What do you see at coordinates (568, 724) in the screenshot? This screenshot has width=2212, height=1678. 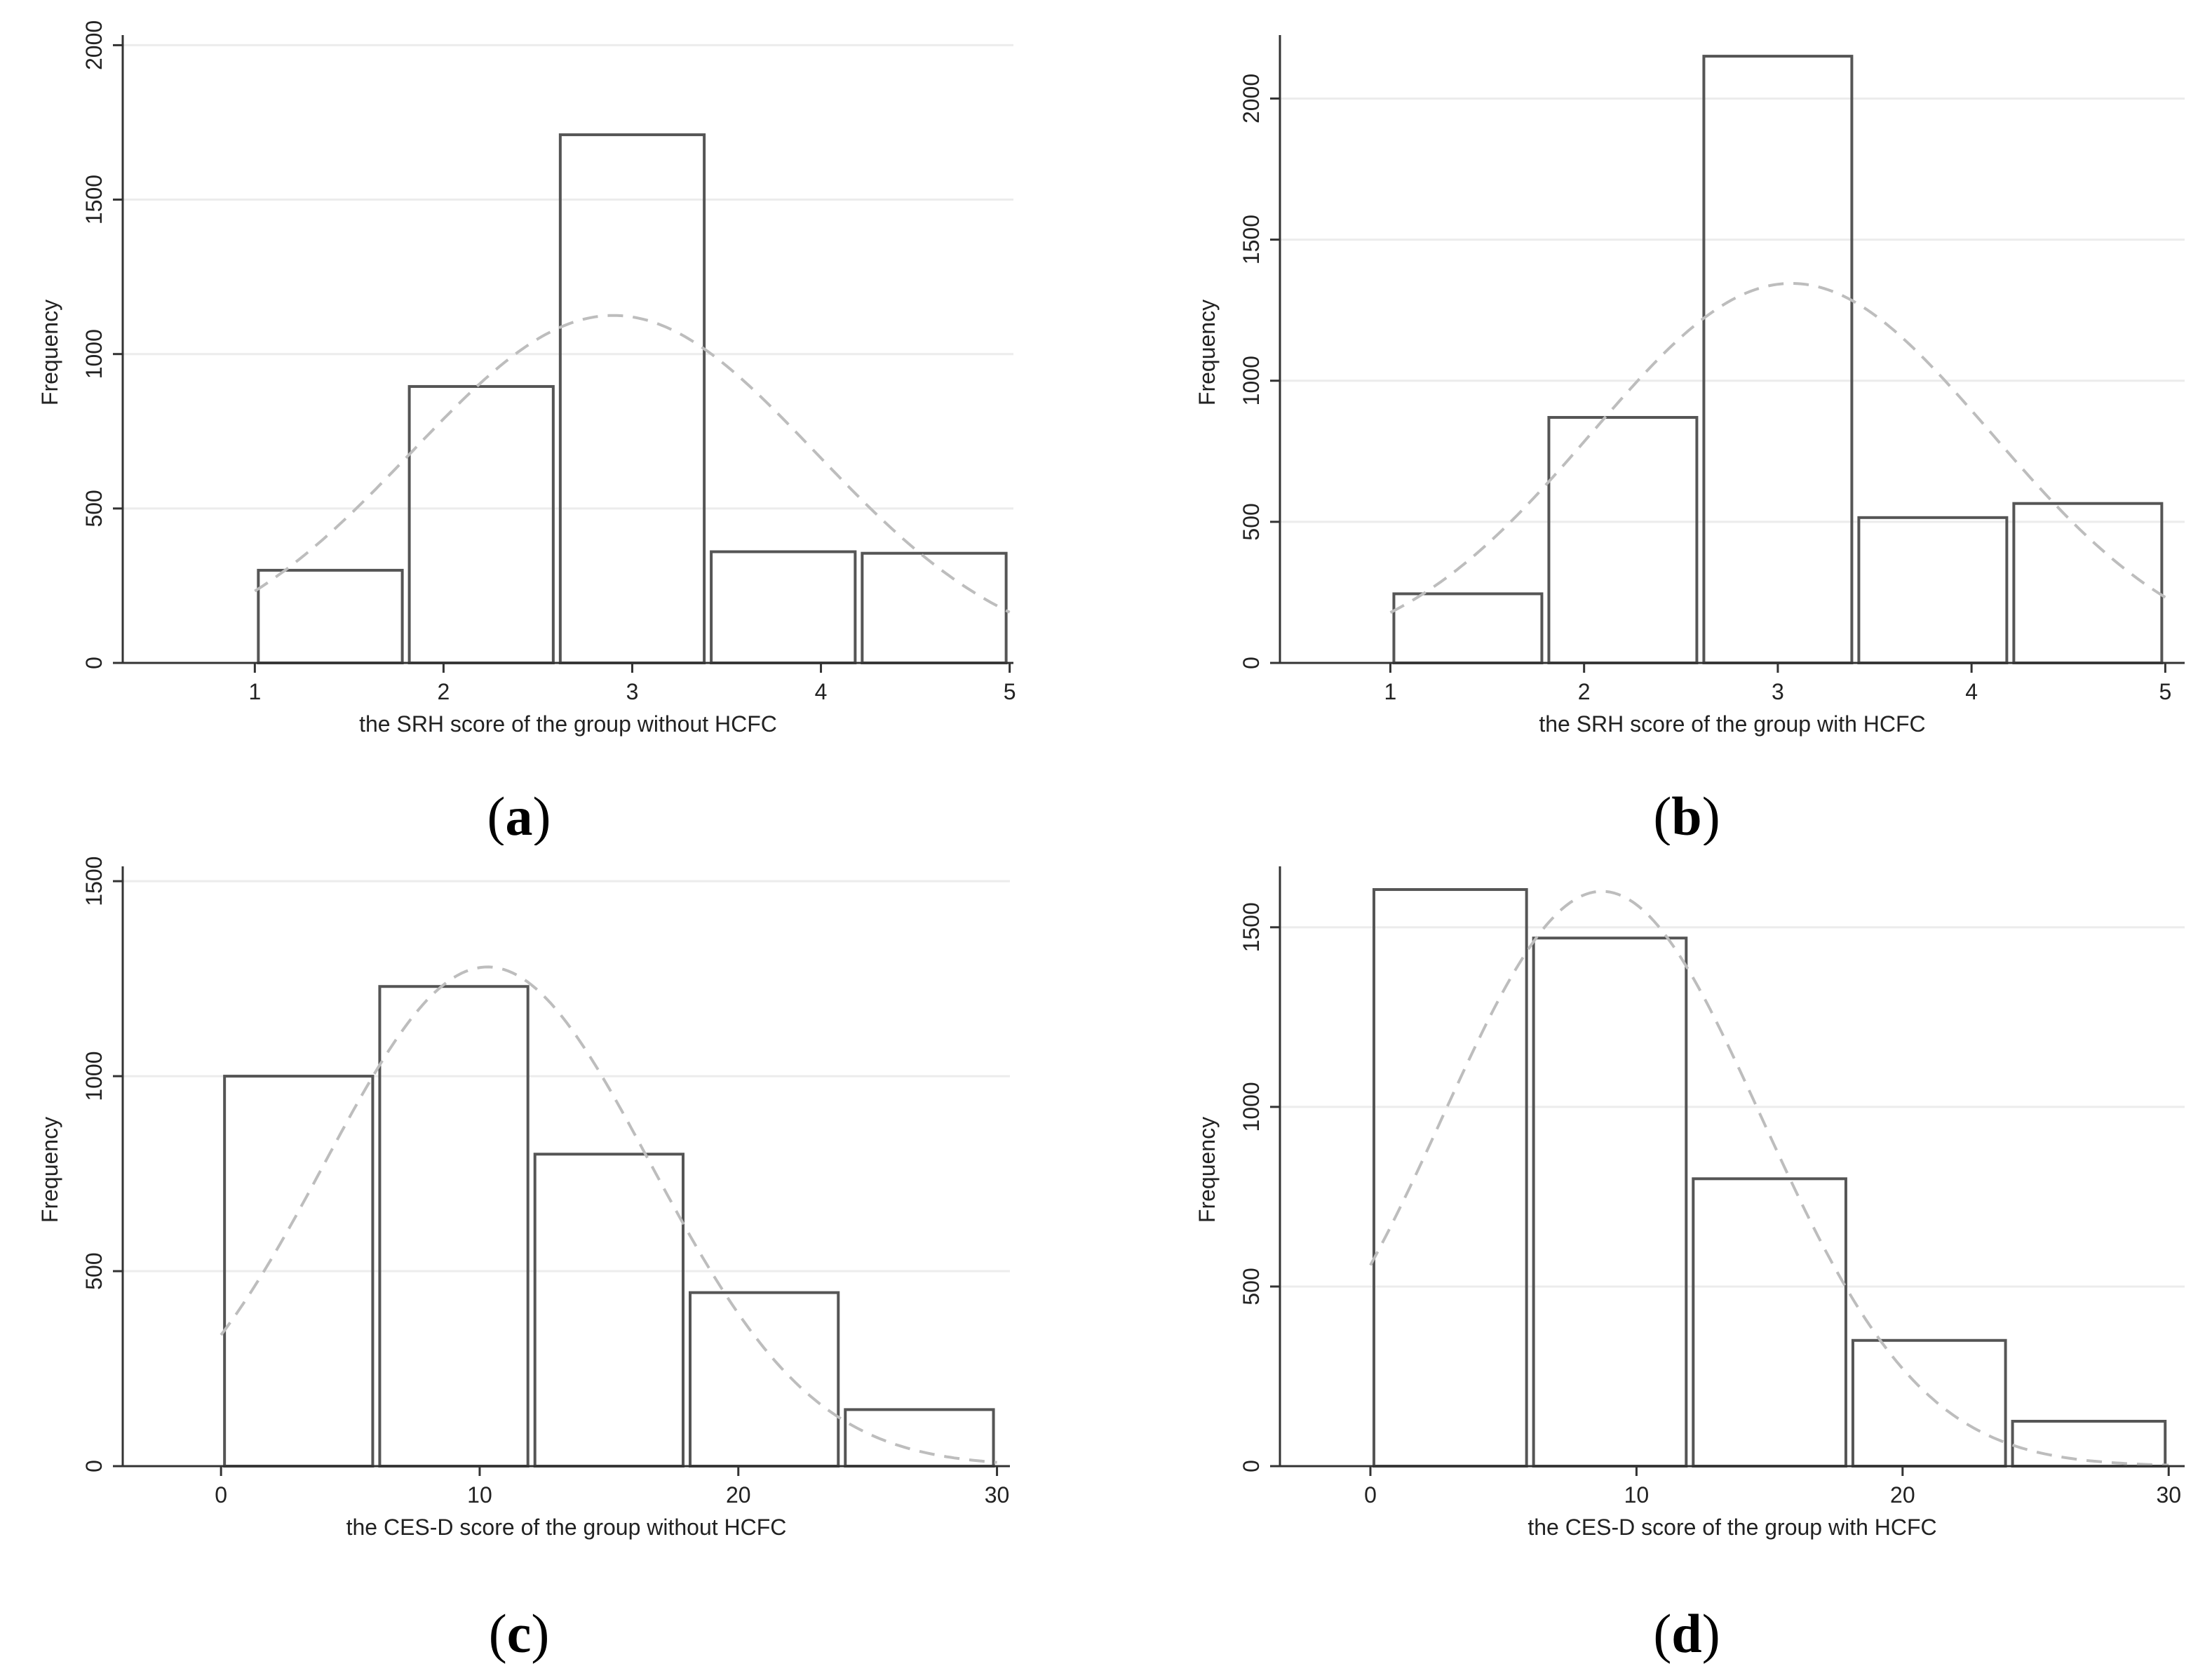 I see `x-axis-title: the SRH score of the group without HCFC` at bounding box center [568, 724].